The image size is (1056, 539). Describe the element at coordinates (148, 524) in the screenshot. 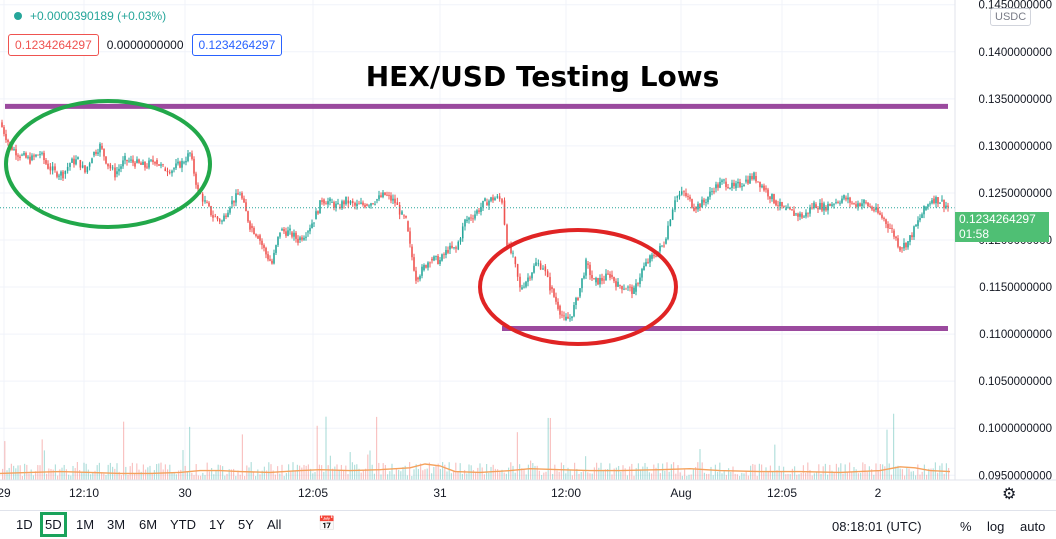

I see `timeframe-6m: 6M` at that location.